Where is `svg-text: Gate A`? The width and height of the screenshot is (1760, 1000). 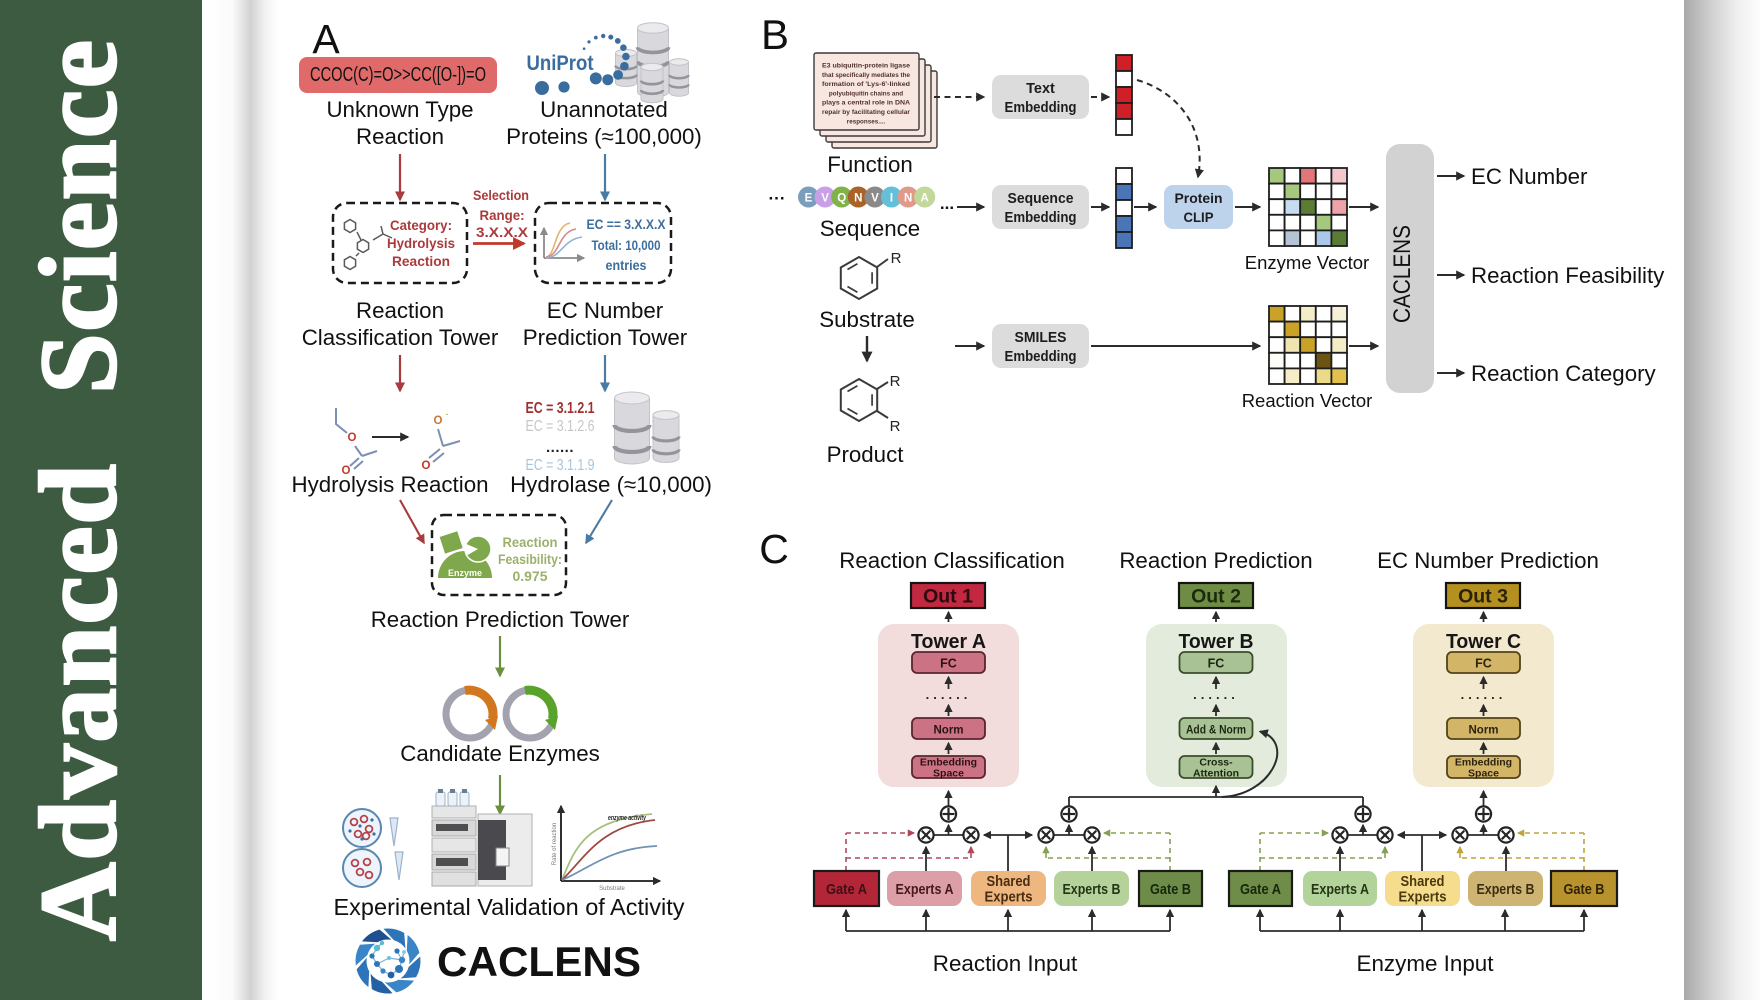
svg-text: Gate A is located at coordinates (1260, 889).